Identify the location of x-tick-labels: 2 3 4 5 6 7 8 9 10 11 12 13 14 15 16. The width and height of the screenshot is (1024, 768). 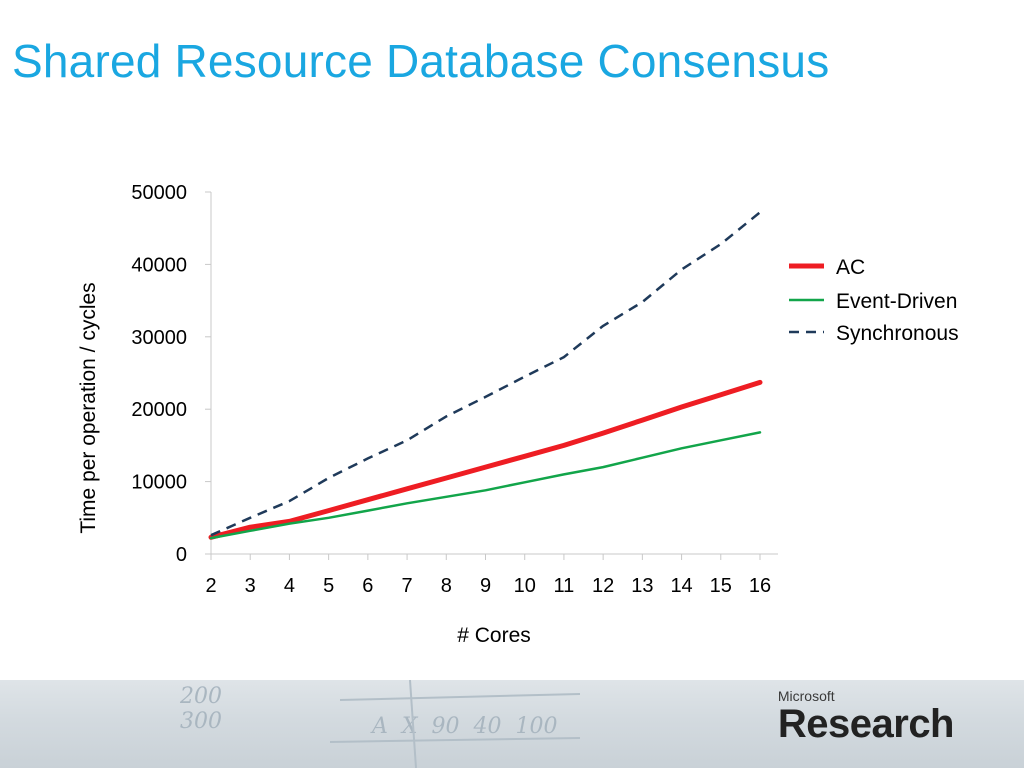
(488, 586).